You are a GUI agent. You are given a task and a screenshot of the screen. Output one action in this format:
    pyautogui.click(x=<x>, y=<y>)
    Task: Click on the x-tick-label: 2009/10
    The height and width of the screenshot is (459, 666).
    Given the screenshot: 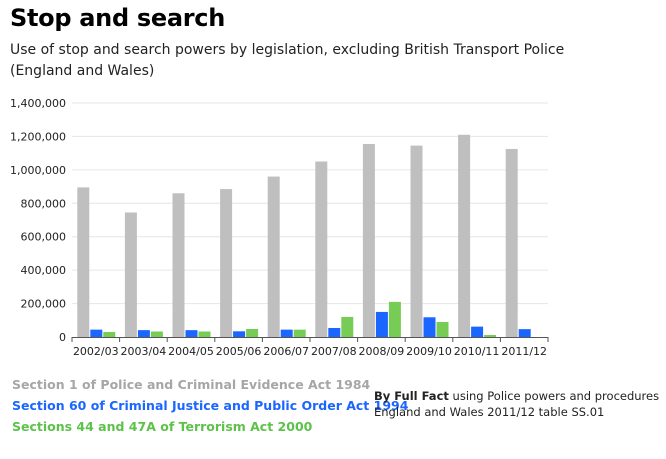 What is the action you would take?
    pyautogui.click(x=429, y=351)
    